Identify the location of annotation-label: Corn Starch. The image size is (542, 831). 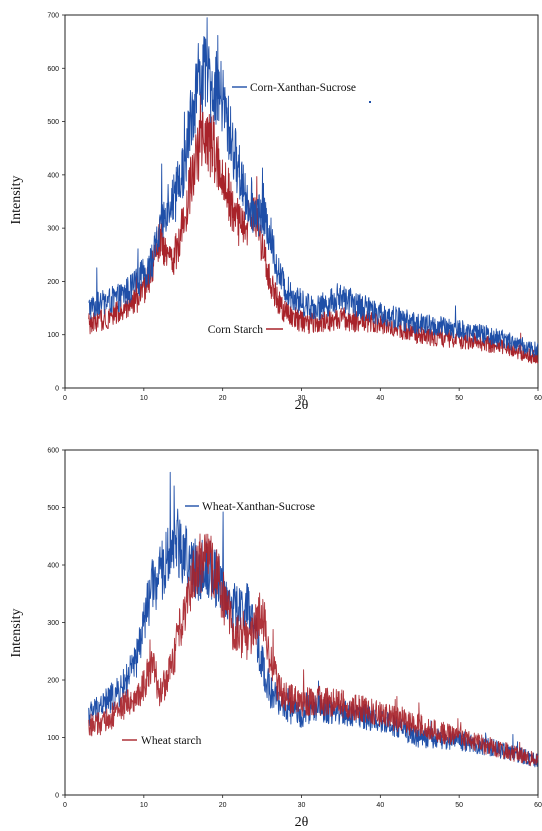
(236, 330).